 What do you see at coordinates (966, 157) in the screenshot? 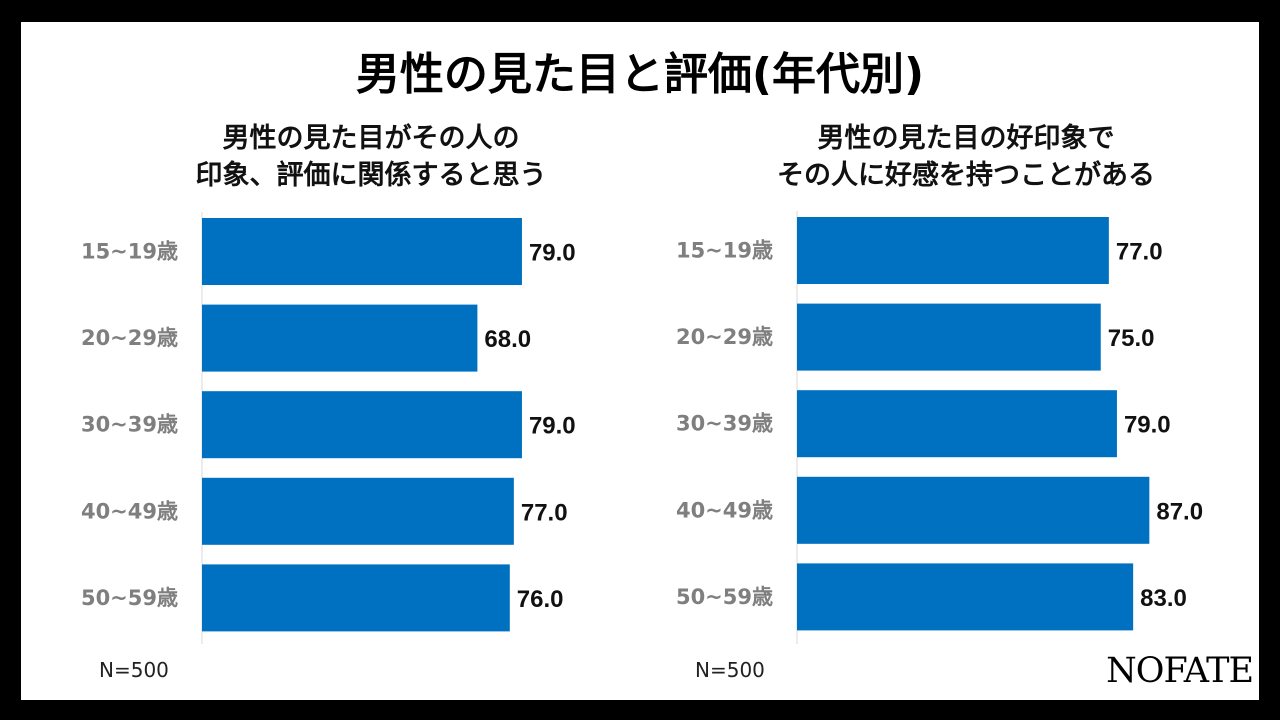
I see `right-chart-subtitle: 男性の見た目の好印象で その人に好感を持つことがある` at bounding box center [966, 157].